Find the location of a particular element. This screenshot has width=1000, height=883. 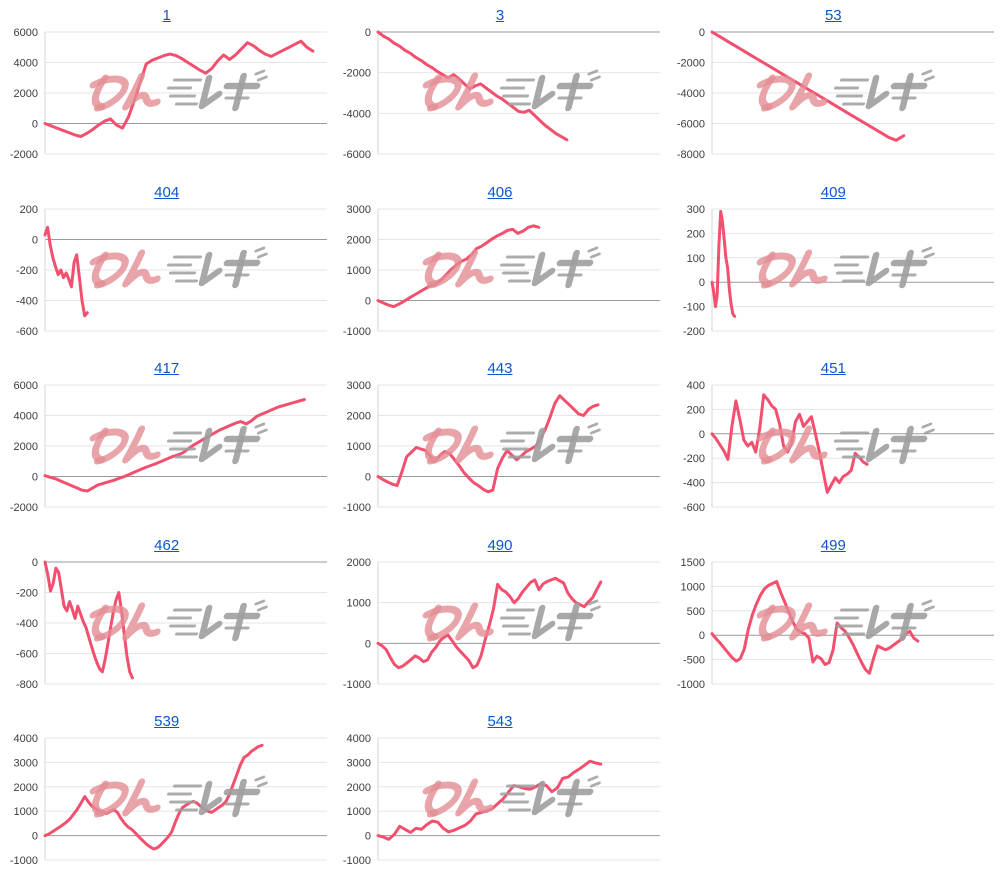

chart-title-link: 490 is located at coordinates (500, 545).